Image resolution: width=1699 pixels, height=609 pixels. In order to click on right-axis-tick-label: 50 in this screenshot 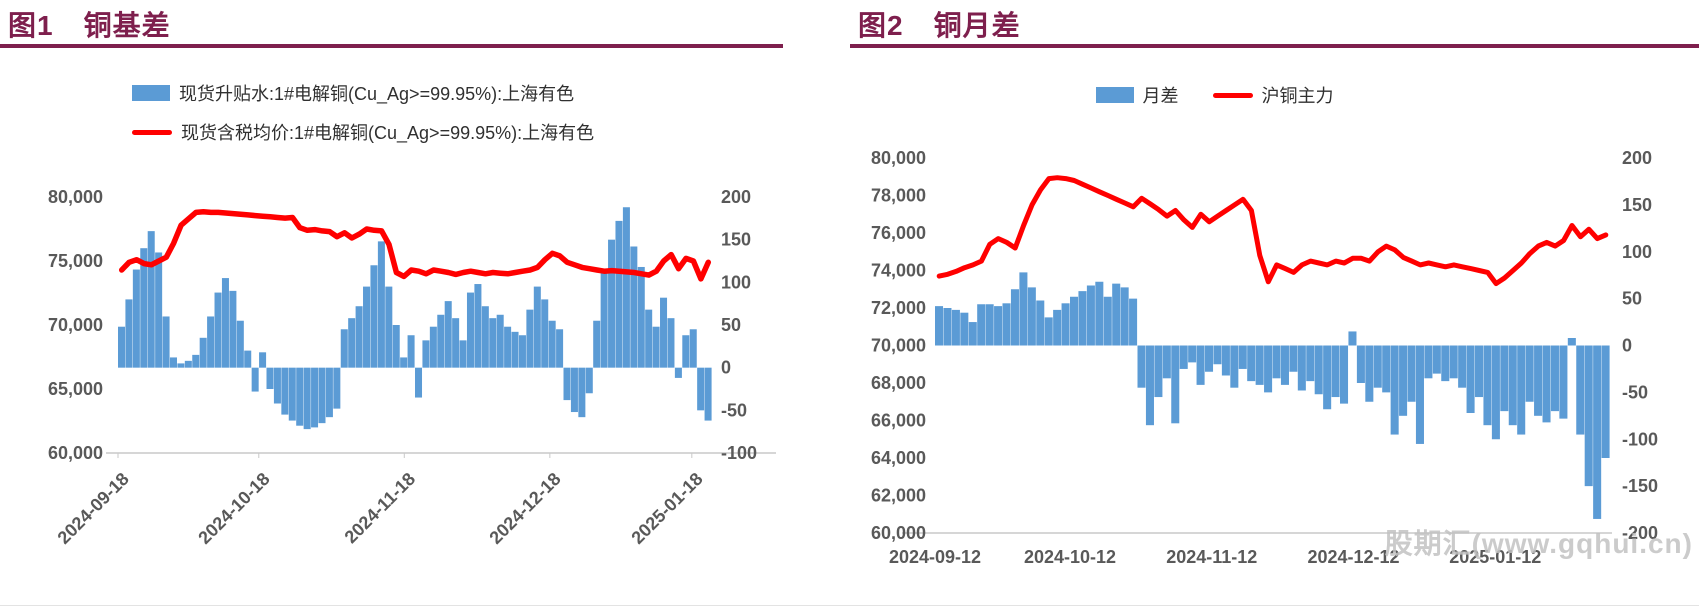, I will do `click(731, 325)`.